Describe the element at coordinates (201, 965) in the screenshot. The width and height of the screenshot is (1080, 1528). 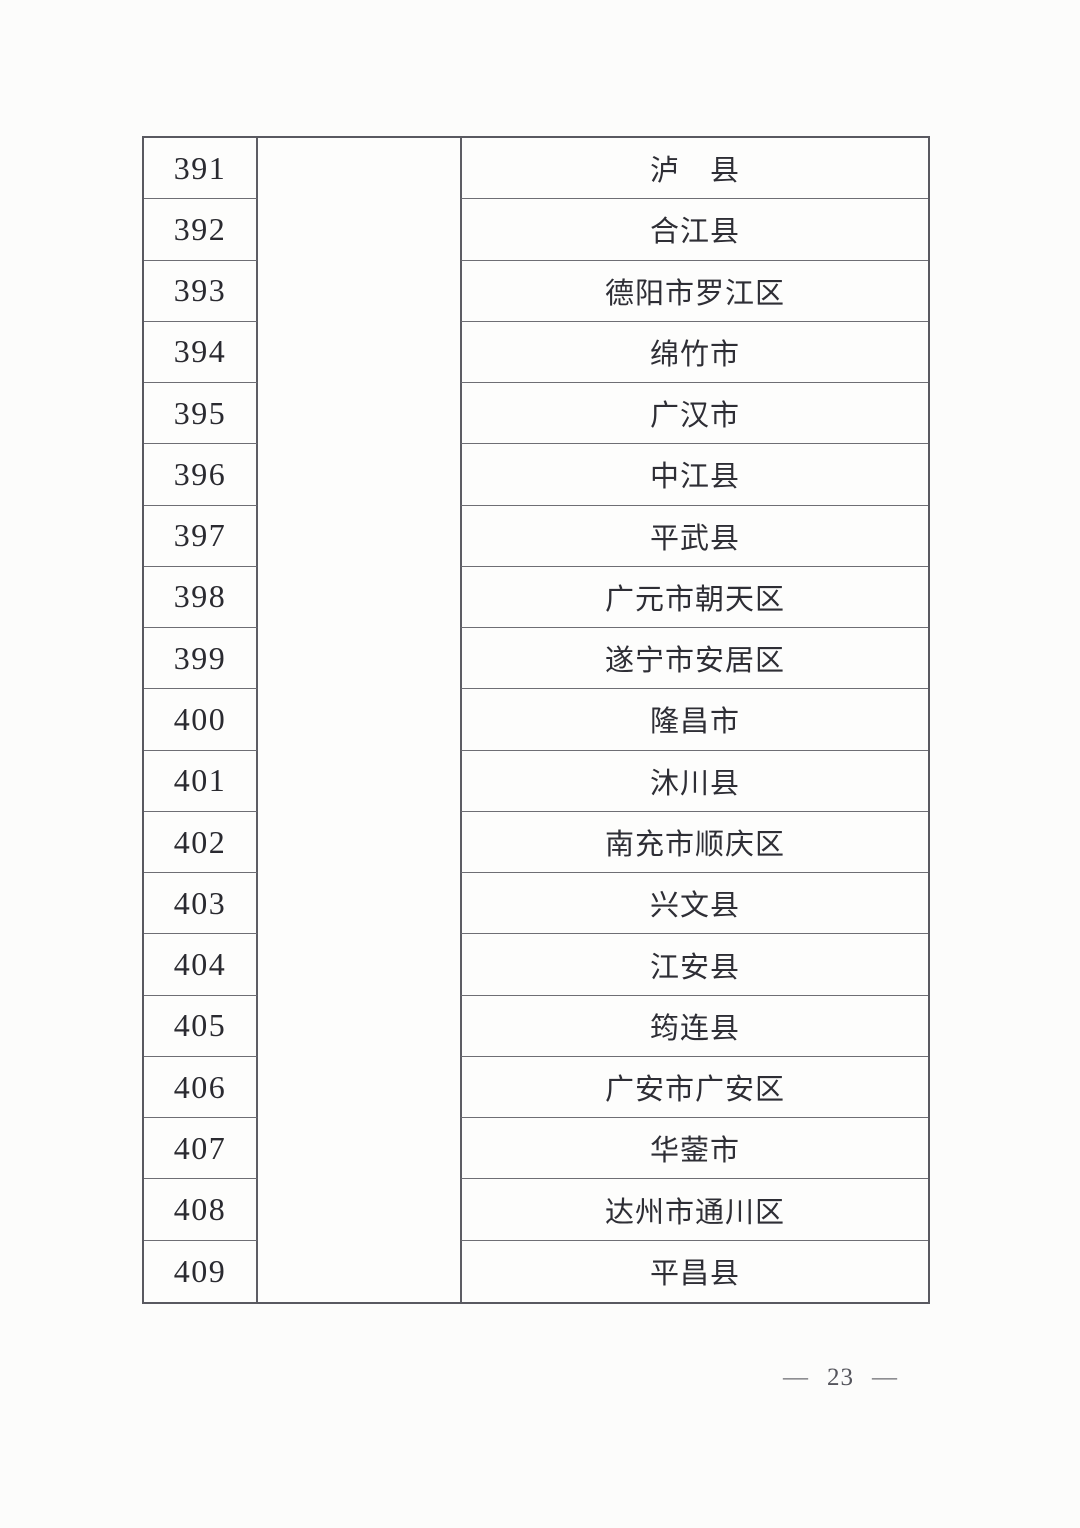
I see `row-number-cell: 404` at that location.